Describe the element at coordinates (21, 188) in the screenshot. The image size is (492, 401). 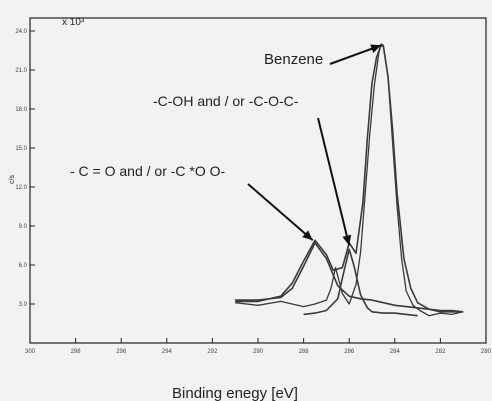
I see `y-tick-label: 12.0` at that location.